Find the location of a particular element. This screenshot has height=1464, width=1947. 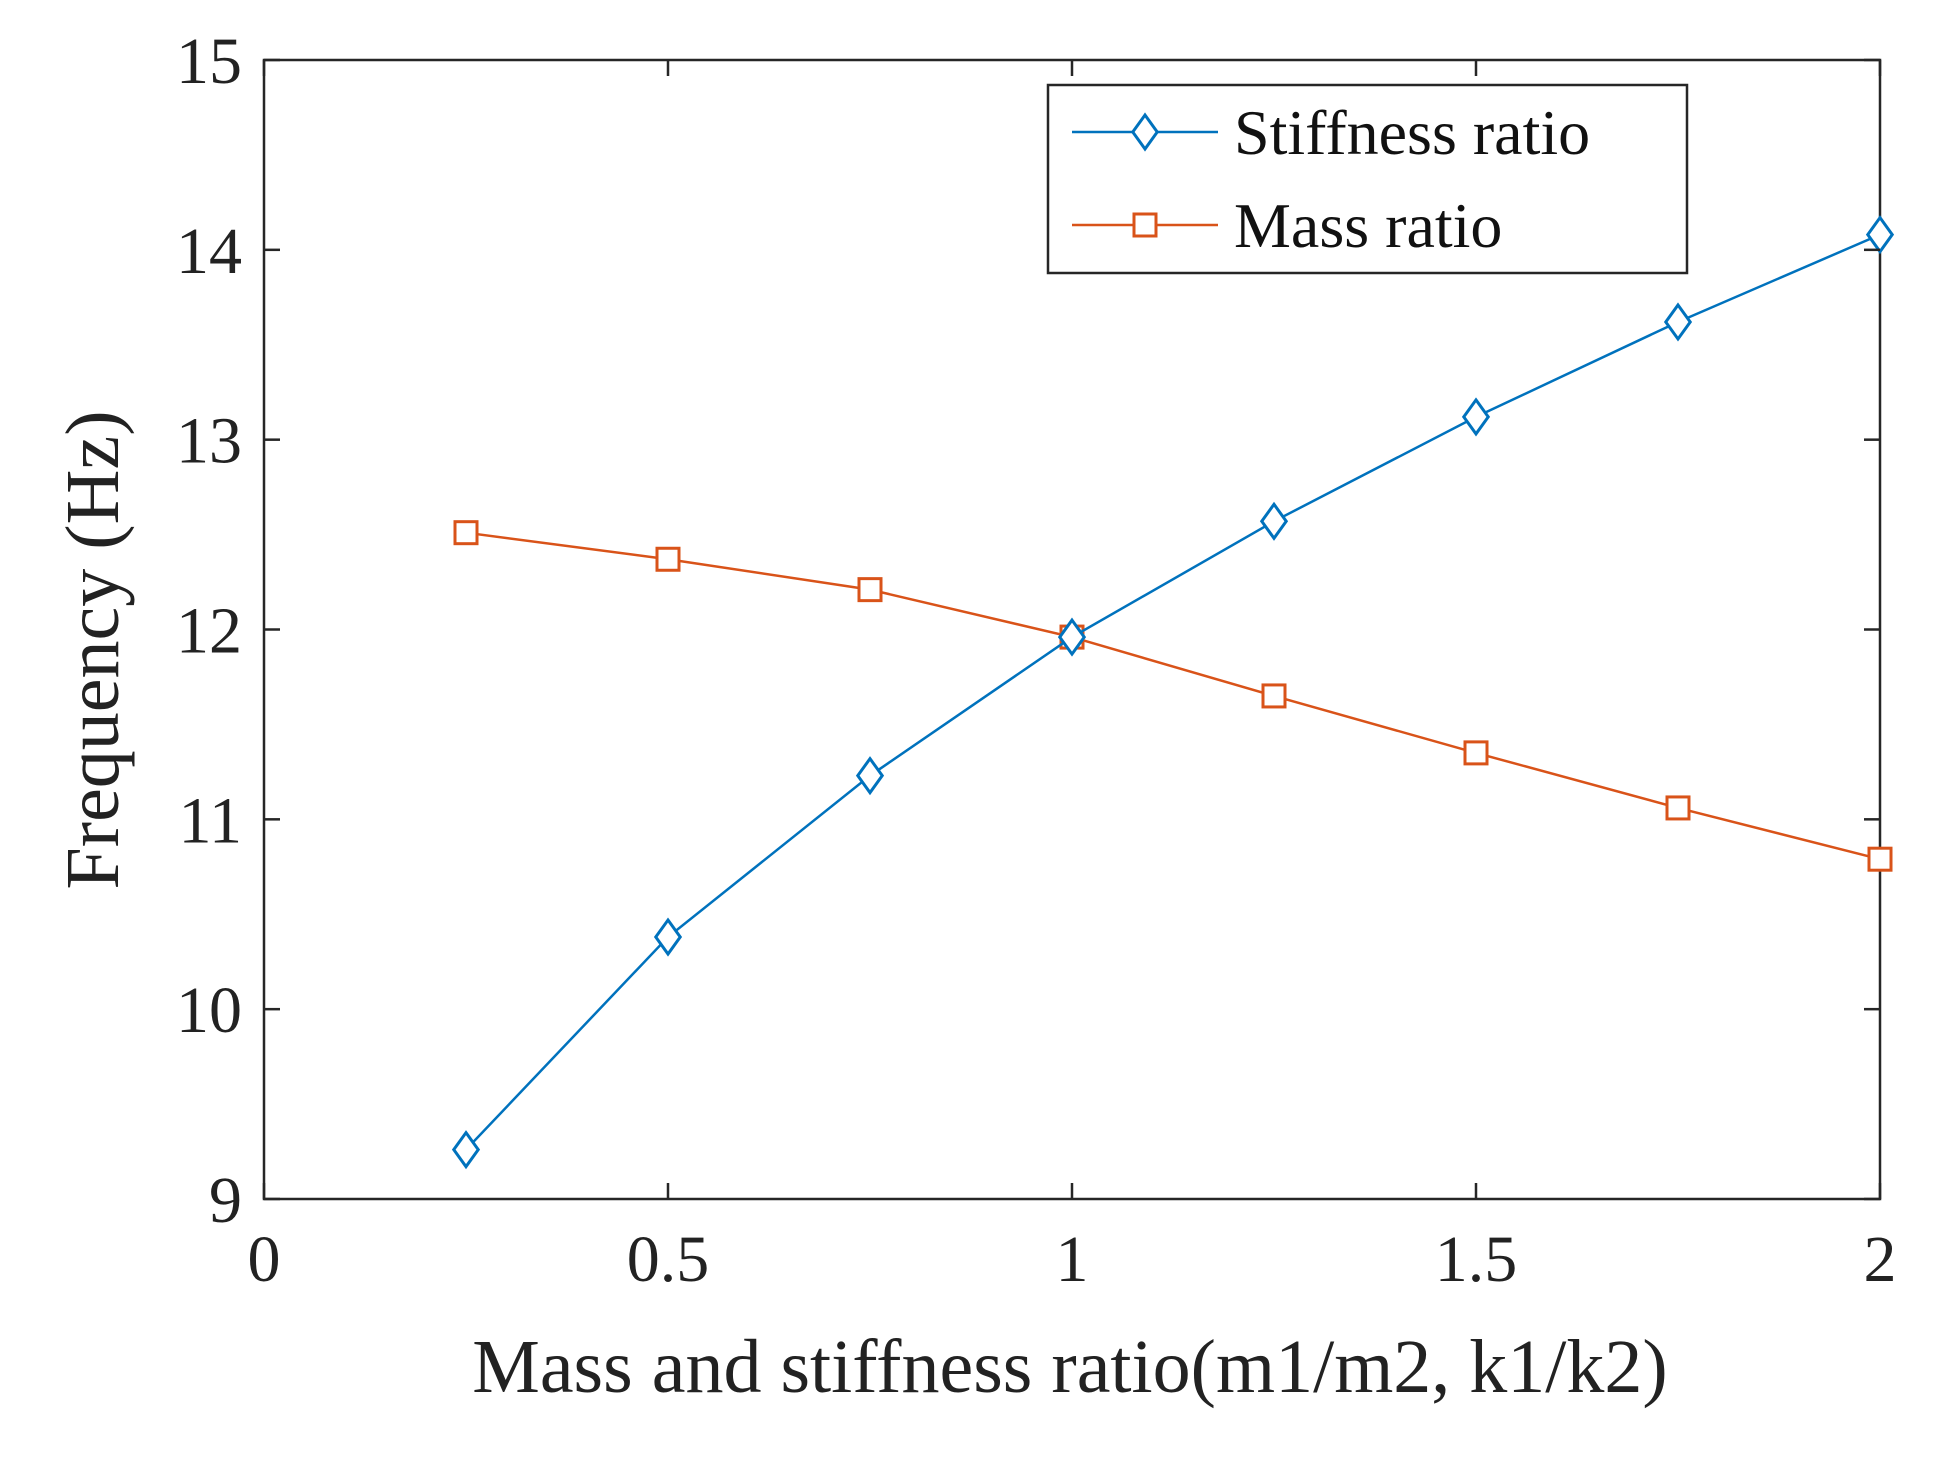

x-tick-label: 1.5 is located at coordinates (1476, 1259).